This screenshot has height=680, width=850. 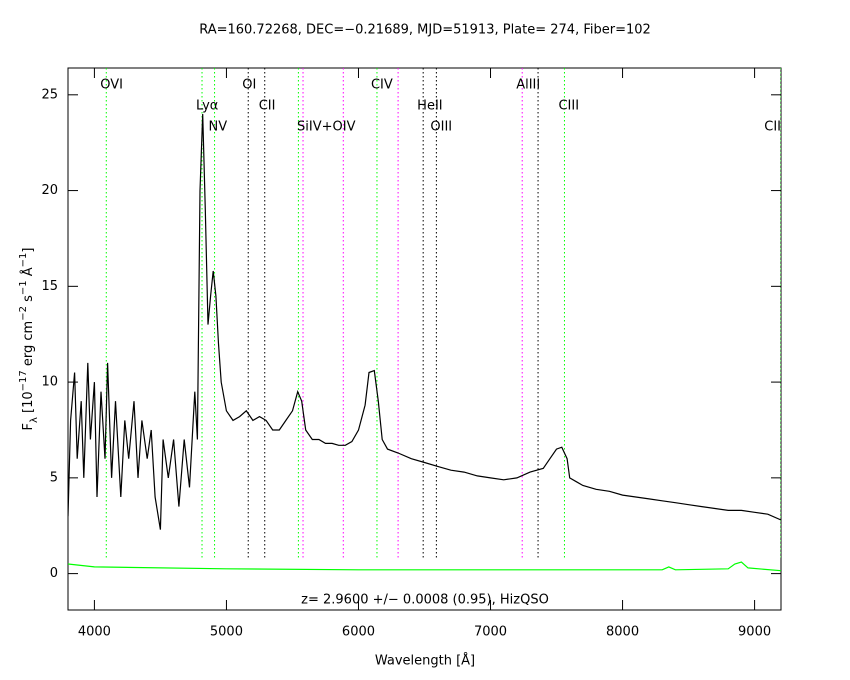 I want to click on y-axis-label: Fλ [10−17 erg cm−2 s−1 Å−1], so click(x=29, y=339).